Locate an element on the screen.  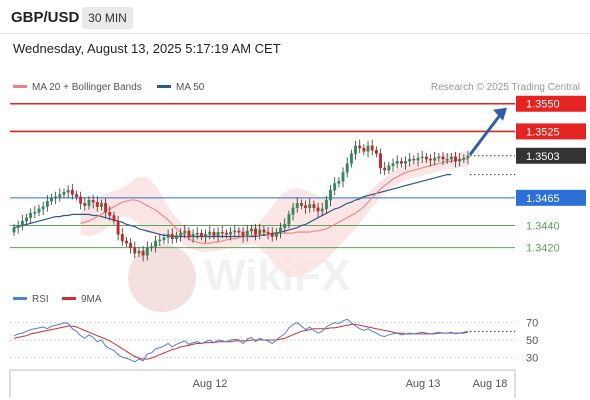
chart-header: GBP/USD 30 MIN is located at coordinates (295, 18).